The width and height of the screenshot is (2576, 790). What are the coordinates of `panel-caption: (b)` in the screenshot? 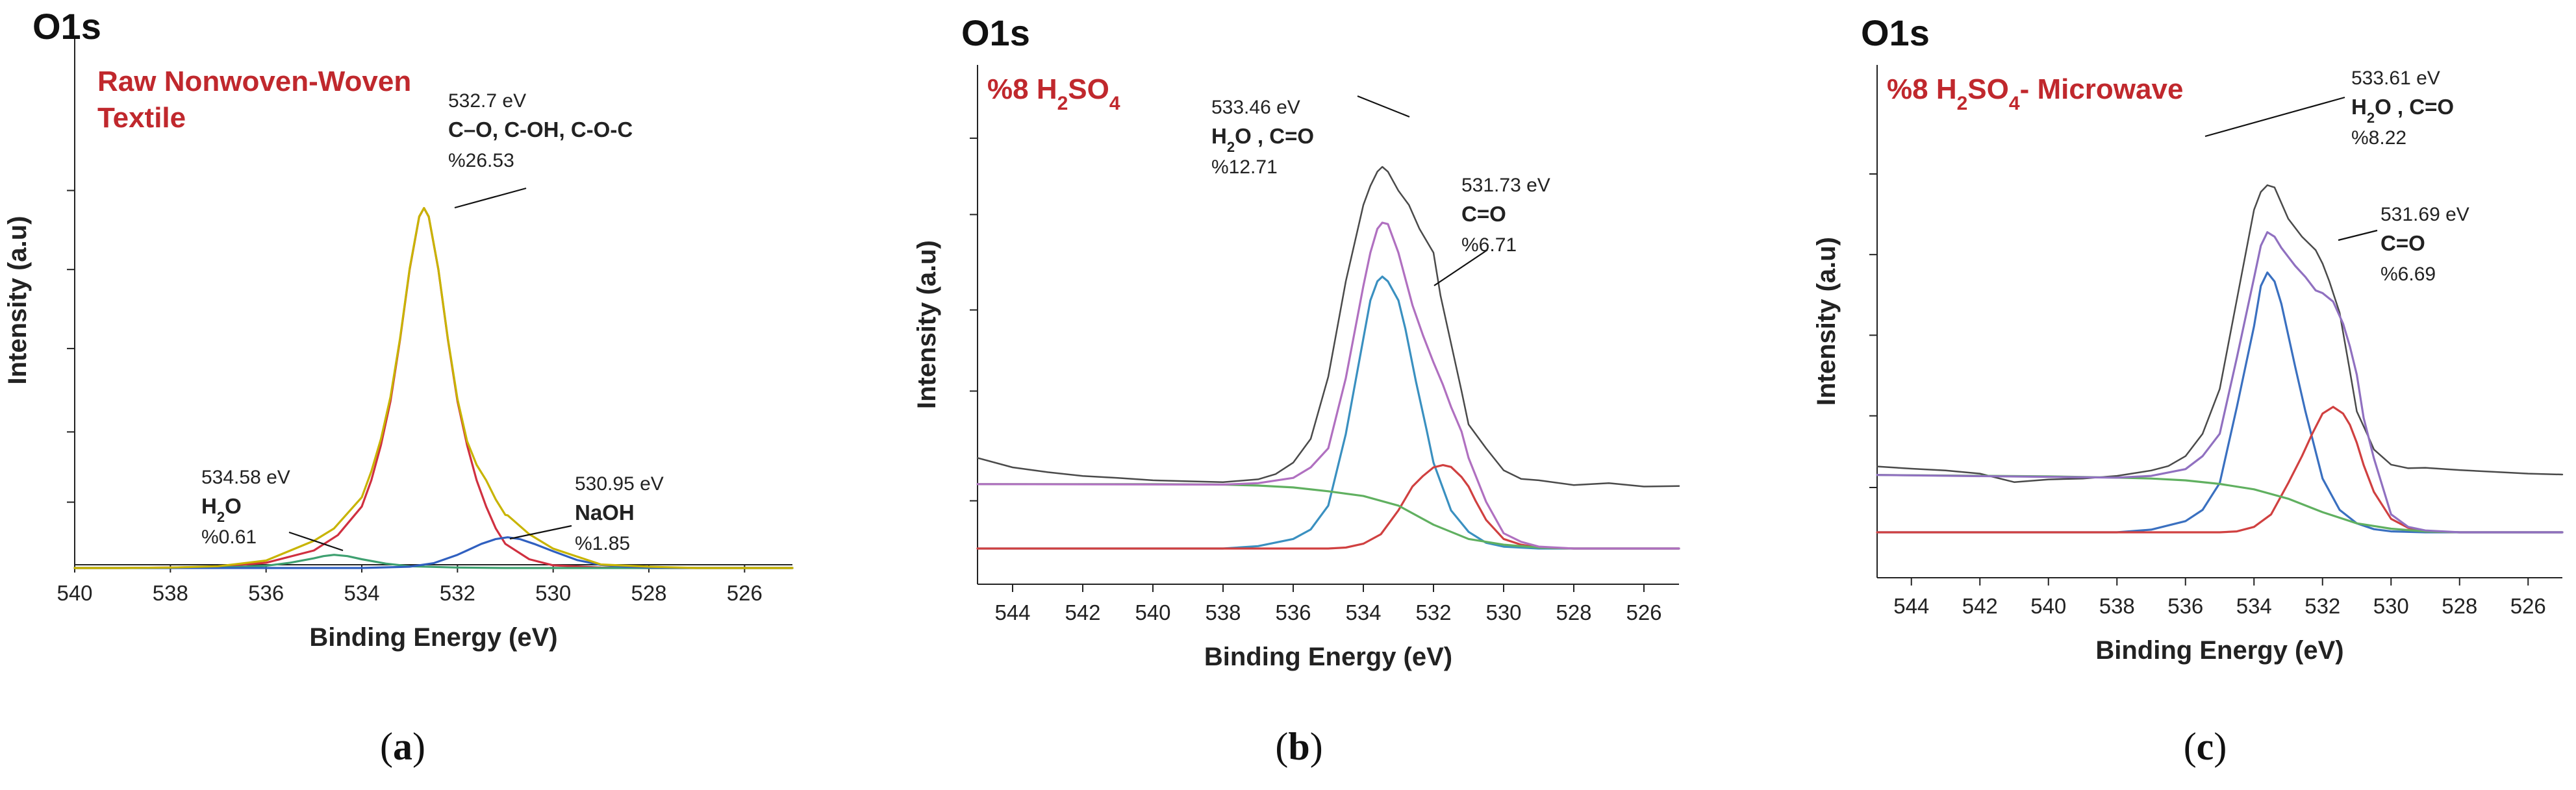 It's located at (1298, 746).